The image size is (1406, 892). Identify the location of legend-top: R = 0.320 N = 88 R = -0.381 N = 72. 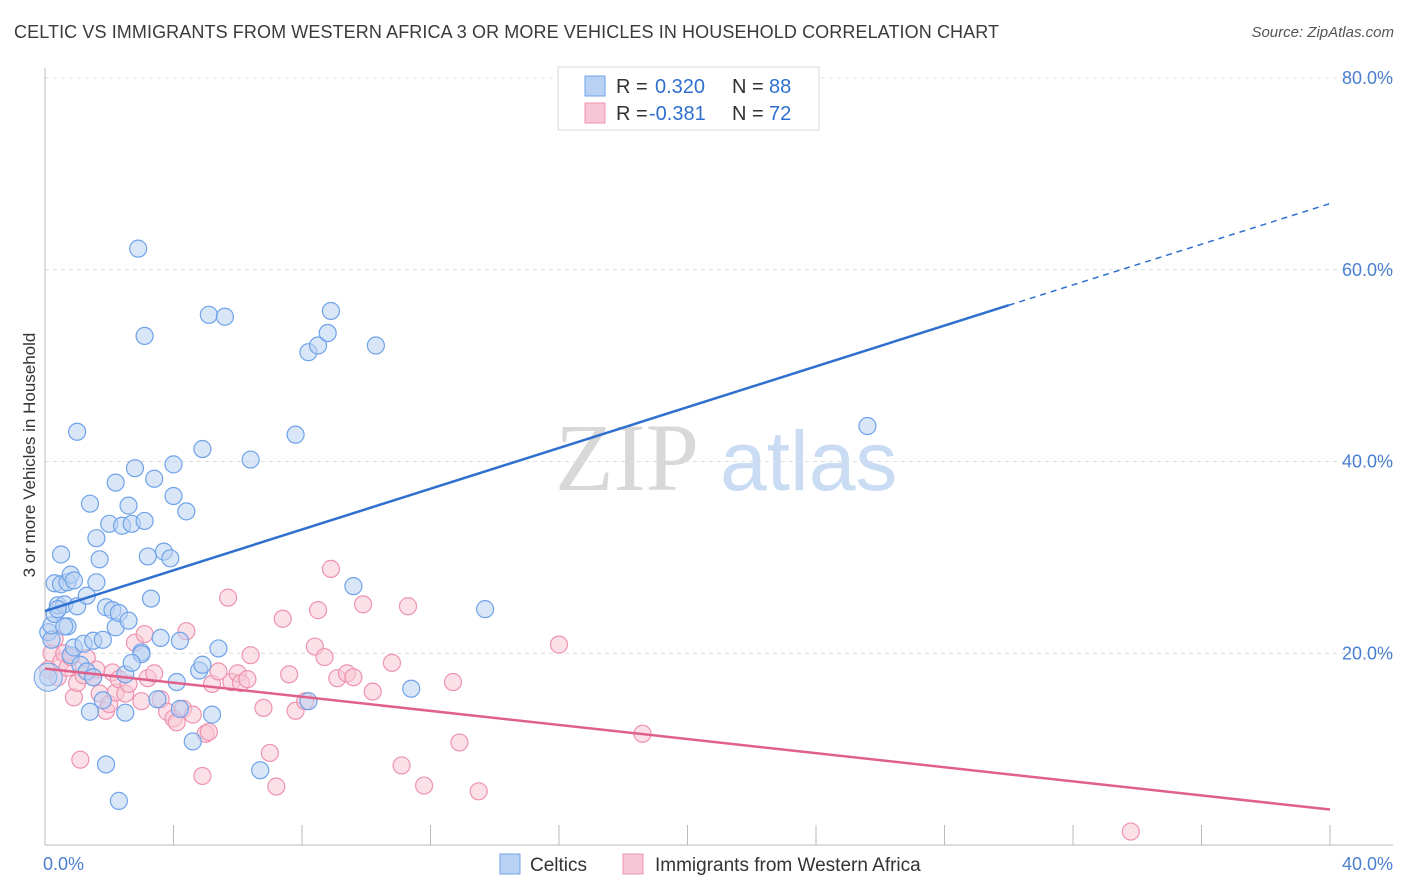
(688, 98).